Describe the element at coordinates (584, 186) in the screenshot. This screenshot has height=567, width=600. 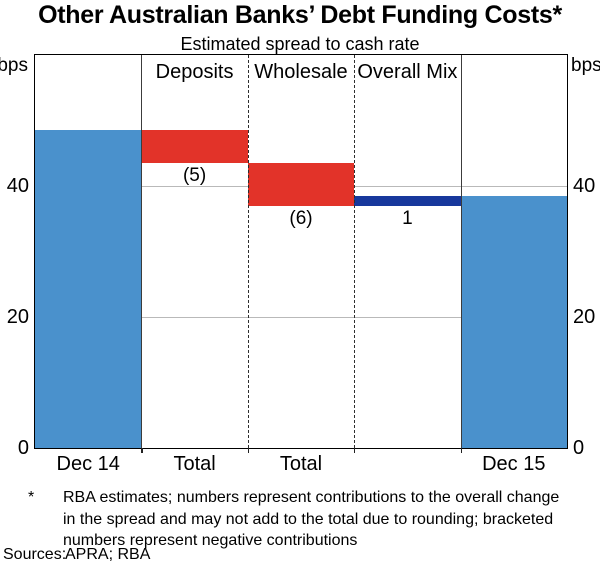
I see `y-tick-right-40: 40` at that location.